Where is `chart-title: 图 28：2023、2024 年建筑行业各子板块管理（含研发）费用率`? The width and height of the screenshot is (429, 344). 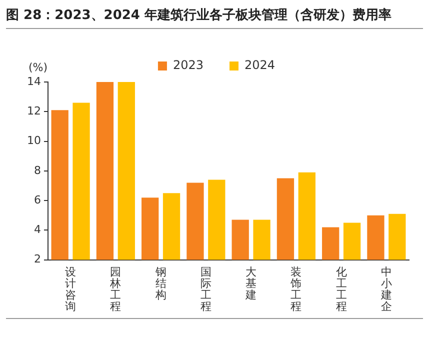 chart-title: 图 28：2023、2024 年建筑行业各子板块管理（含研发）费用率 is located at coordinates (214, 17).